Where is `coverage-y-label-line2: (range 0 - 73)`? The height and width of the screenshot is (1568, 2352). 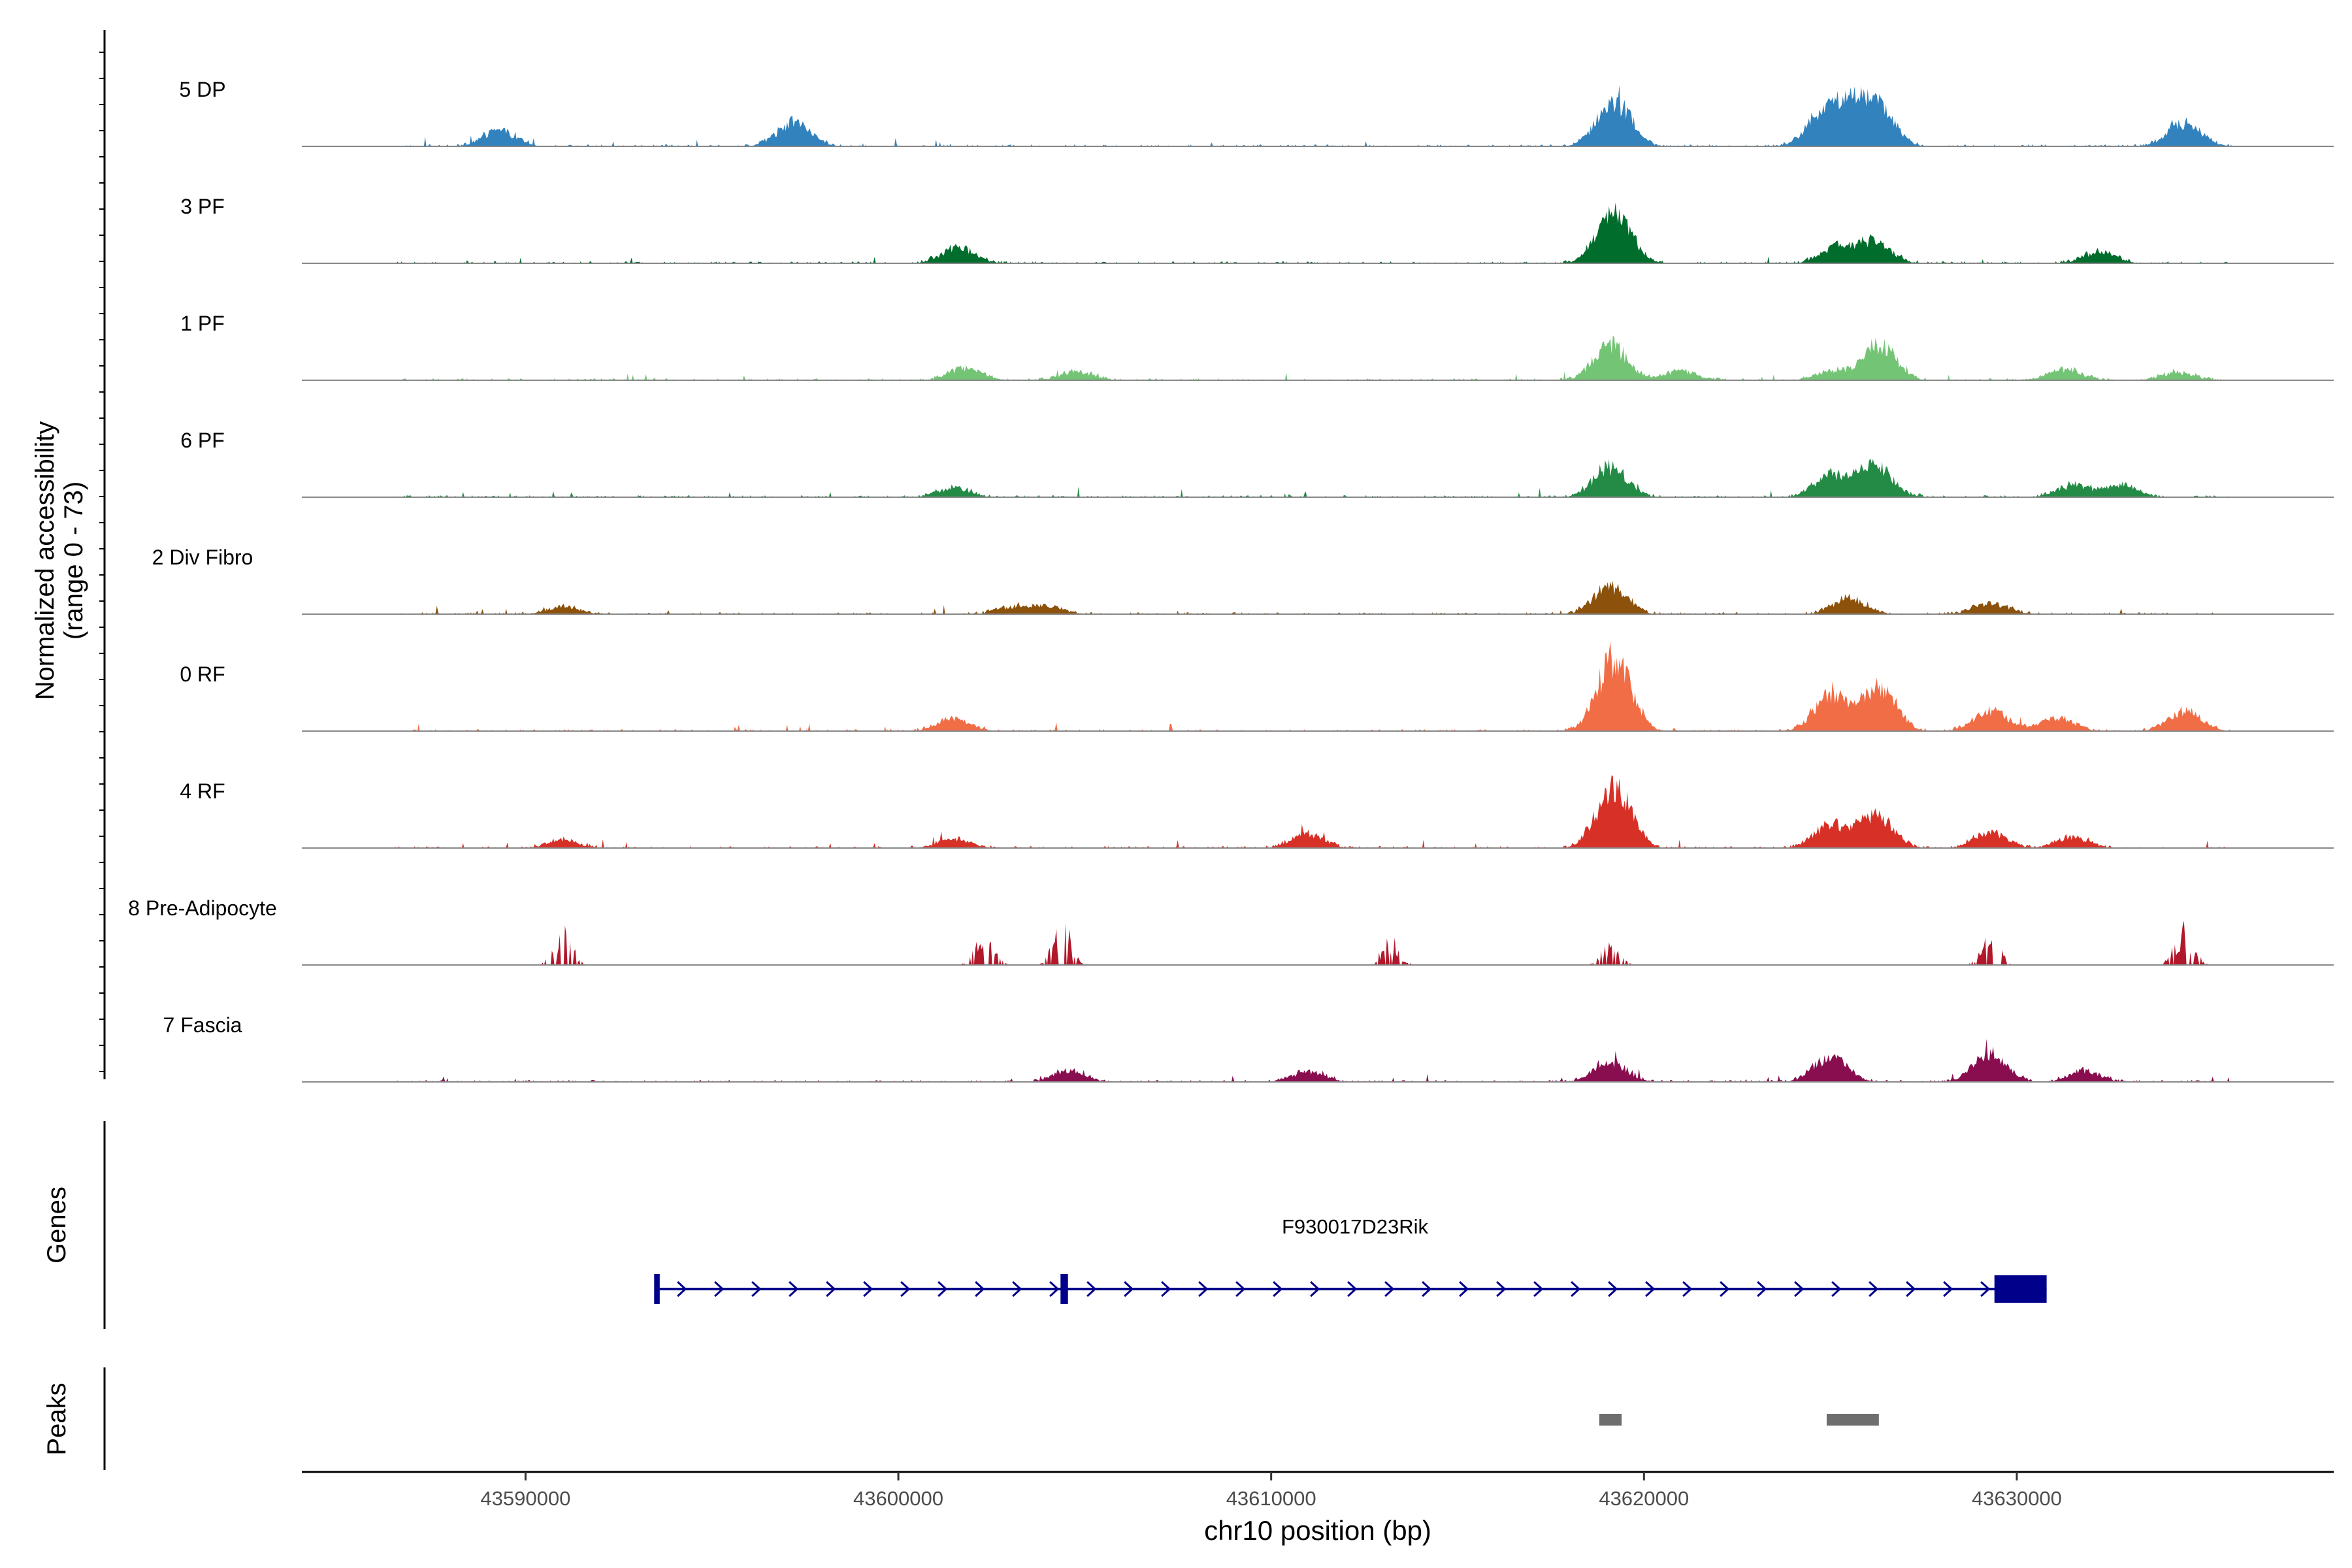
coverage-y-label-line2: (range 0 - 73) is located at coordinates (73, 561).